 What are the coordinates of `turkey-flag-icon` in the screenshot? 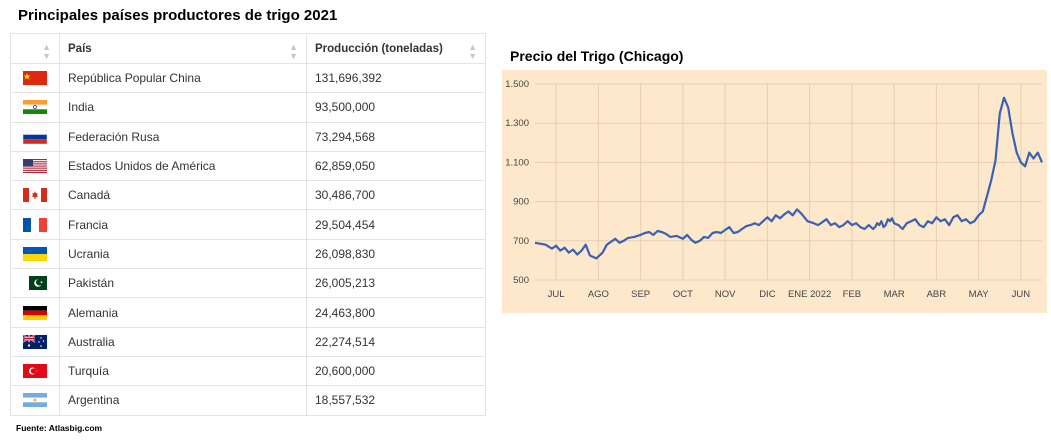 It's located at (35, 371).